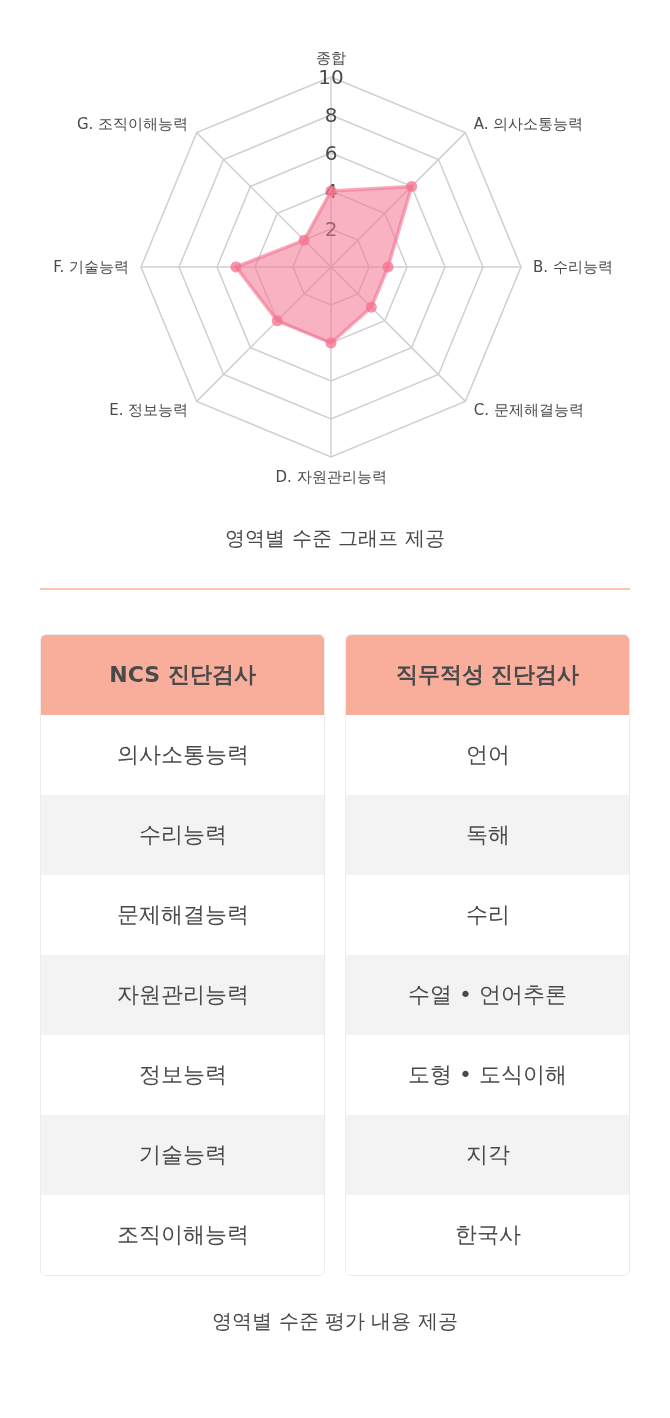 The height and width of the screenshot is (1418, 670). Describe the element at coordinates (182, 1075) in the screenshot. I see `category-label: 정보능력` at that location.